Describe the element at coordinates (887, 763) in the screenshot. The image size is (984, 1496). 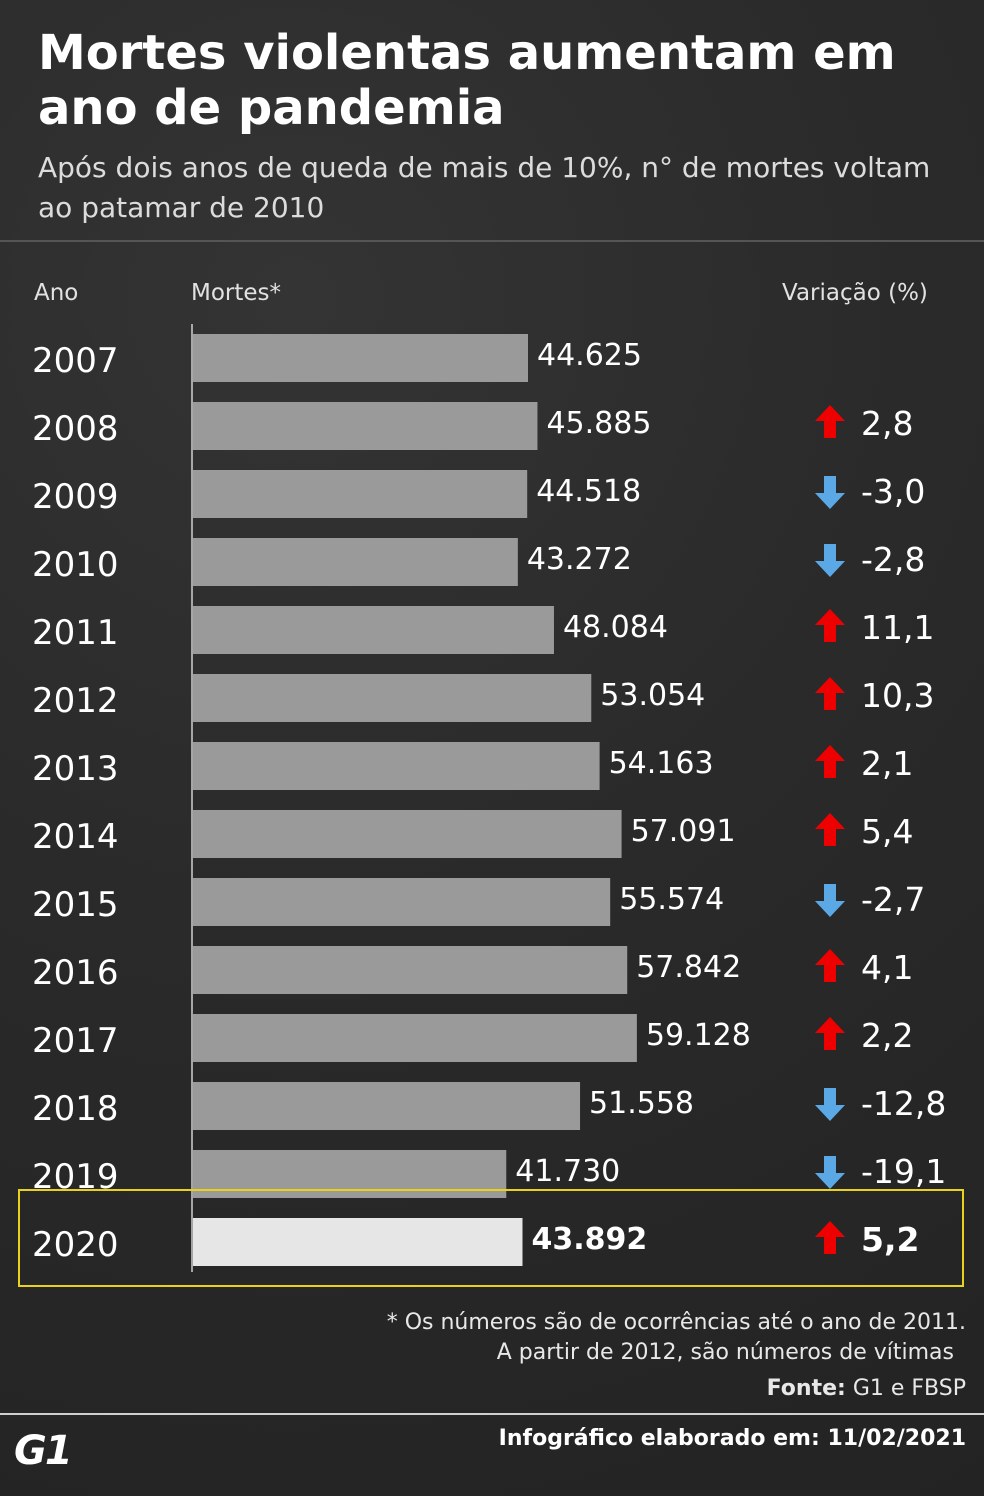
I see `variation-label: 2,1` at that location.